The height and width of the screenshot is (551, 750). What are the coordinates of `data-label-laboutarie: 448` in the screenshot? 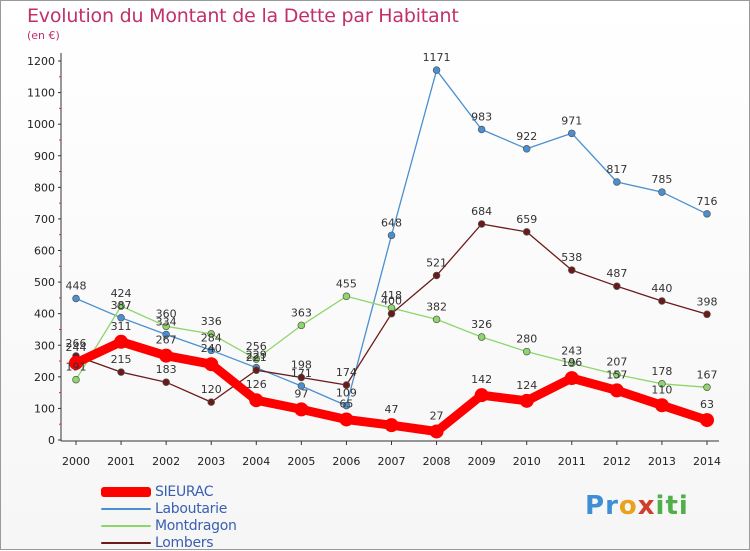 It's located at (76, 286).